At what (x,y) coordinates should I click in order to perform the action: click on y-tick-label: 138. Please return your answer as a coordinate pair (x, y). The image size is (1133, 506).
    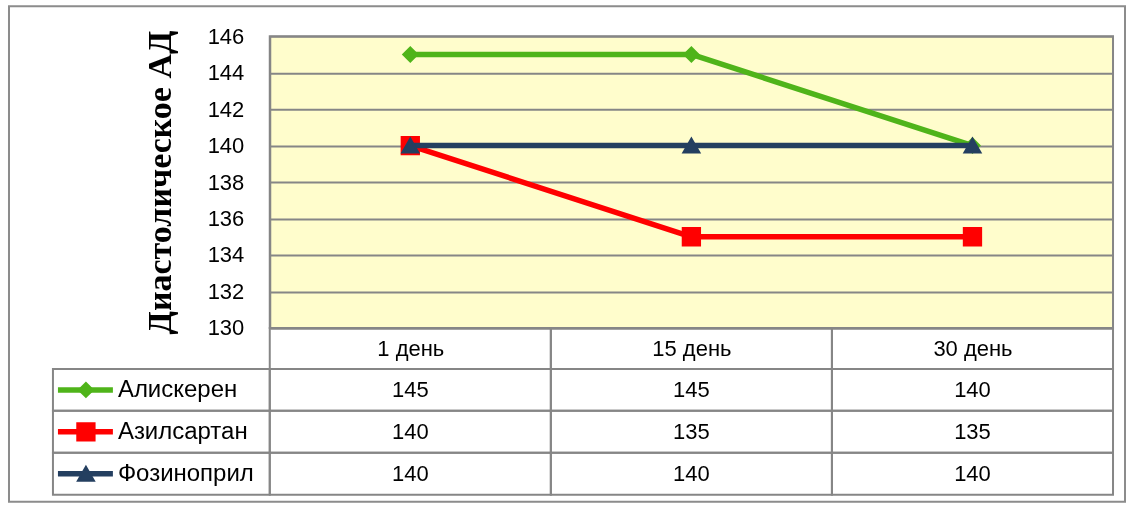
    Looking at the image, I should click on (226, 182).